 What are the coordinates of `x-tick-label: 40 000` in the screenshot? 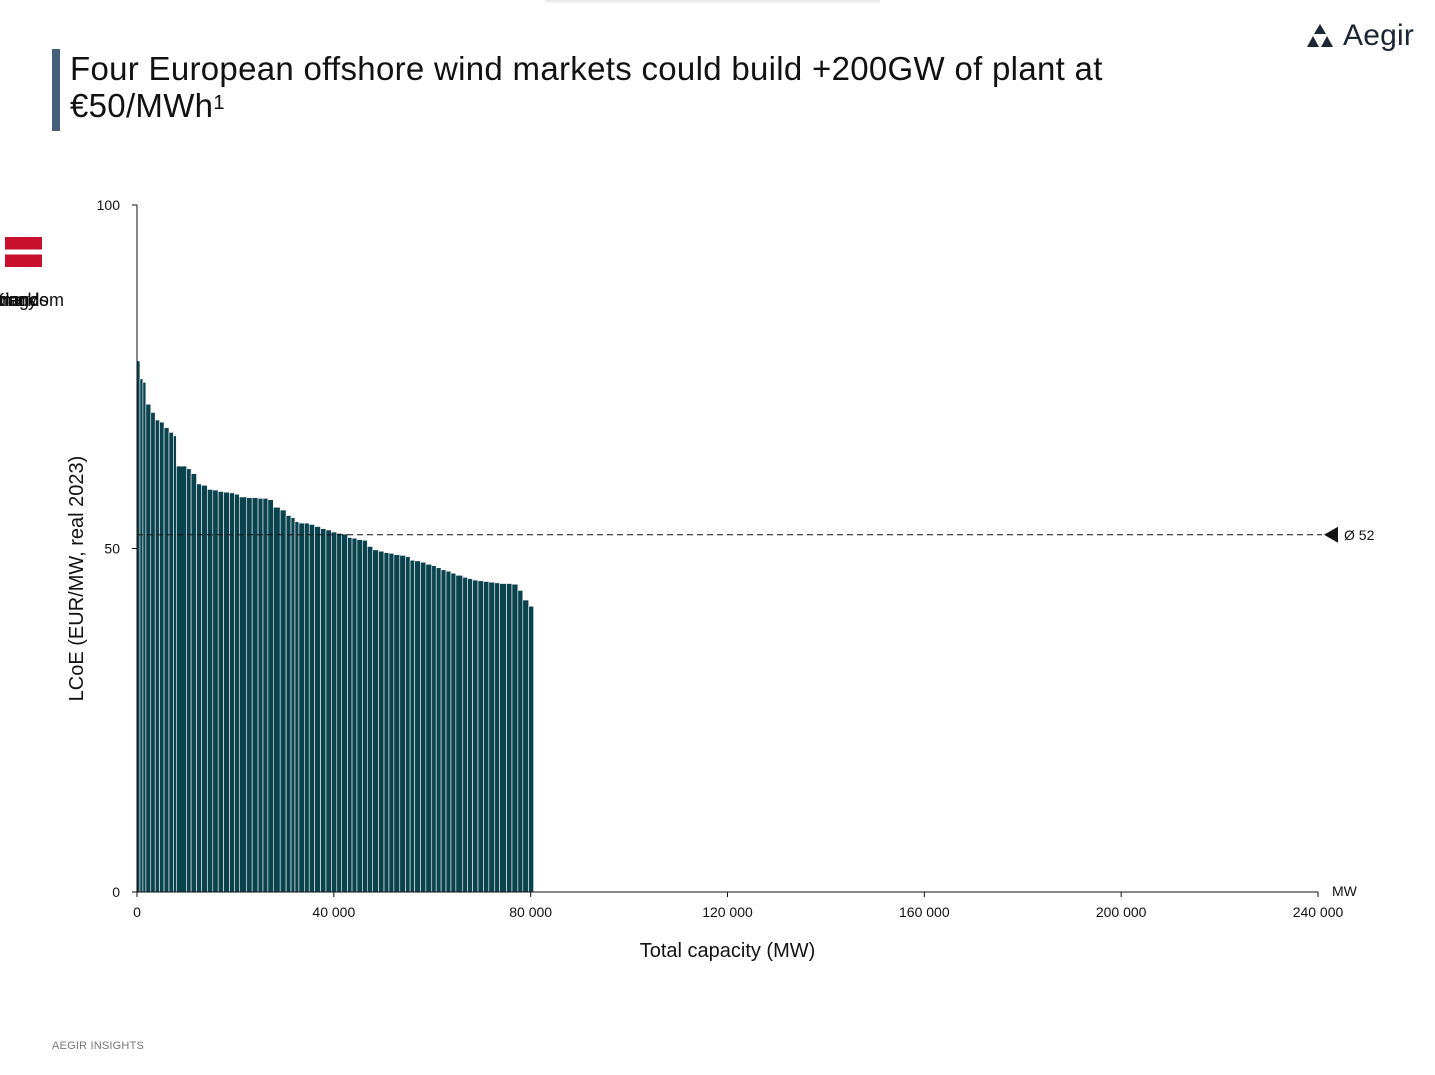 It's located at (333, 912).